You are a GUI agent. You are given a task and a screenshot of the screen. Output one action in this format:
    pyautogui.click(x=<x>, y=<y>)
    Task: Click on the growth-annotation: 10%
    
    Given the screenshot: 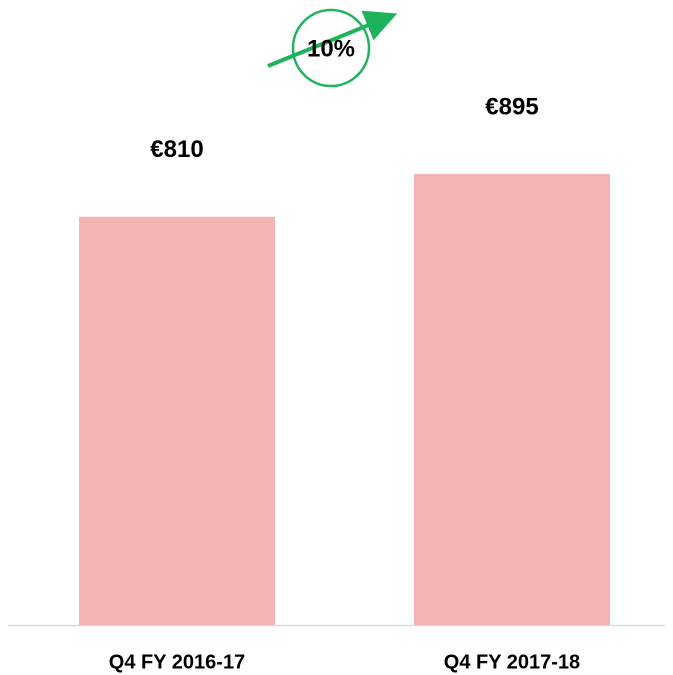 What is the action you would take?
    pyautogui.click(x=332, y=48)
    